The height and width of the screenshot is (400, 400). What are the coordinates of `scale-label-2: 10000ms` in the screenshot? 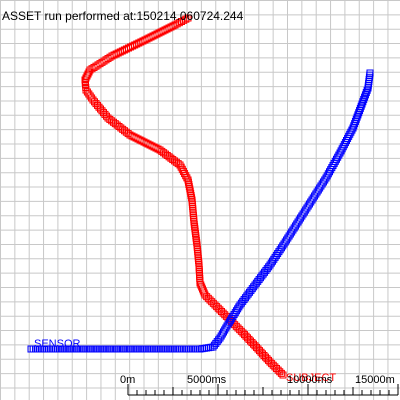 It's located at (310, 380).